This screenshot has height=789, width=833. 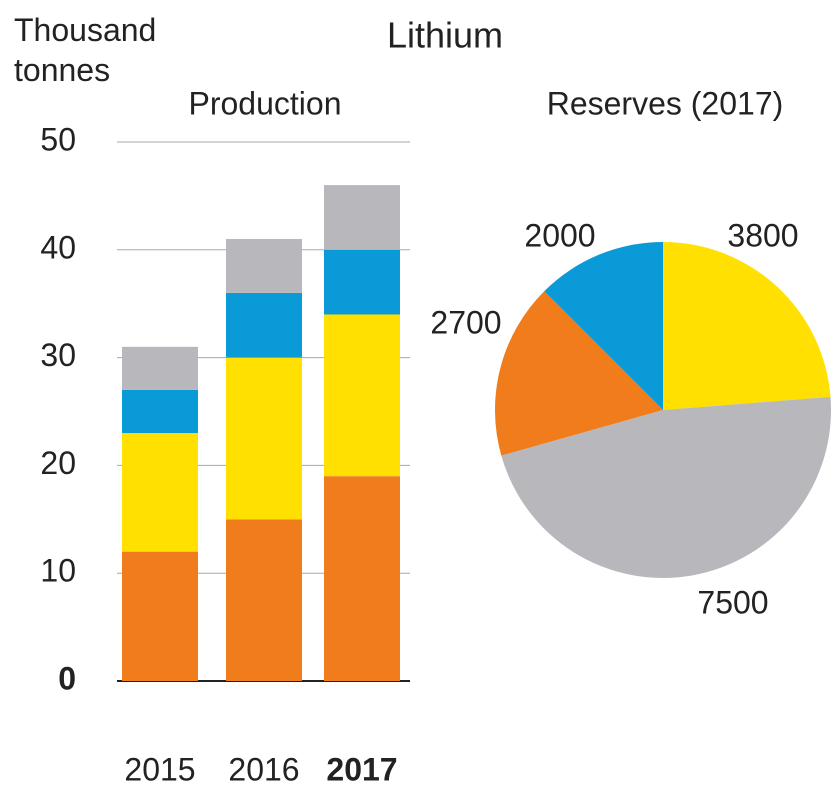 What do you see at coordinates (465, 322) in the screenshot?
I see `data-label: 2700` at bounding box center [465, 322].